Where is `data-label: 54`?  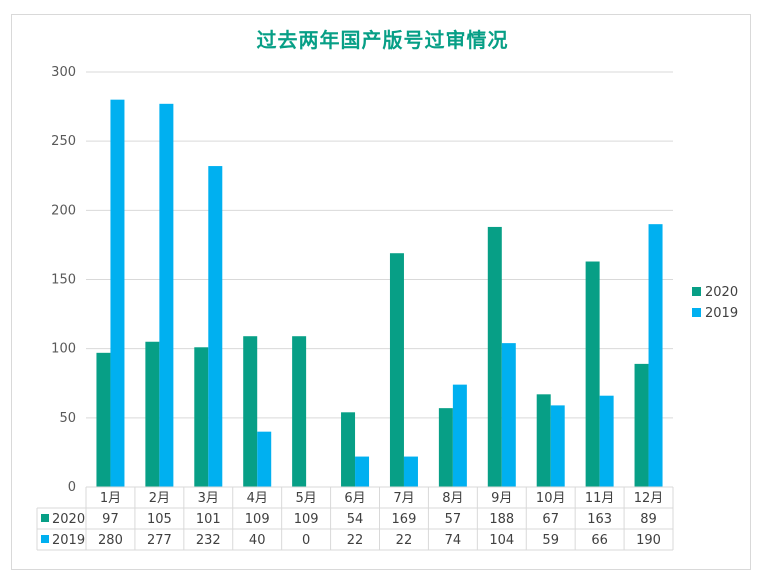
data-label: 54 is located at coordinates (355, 519).